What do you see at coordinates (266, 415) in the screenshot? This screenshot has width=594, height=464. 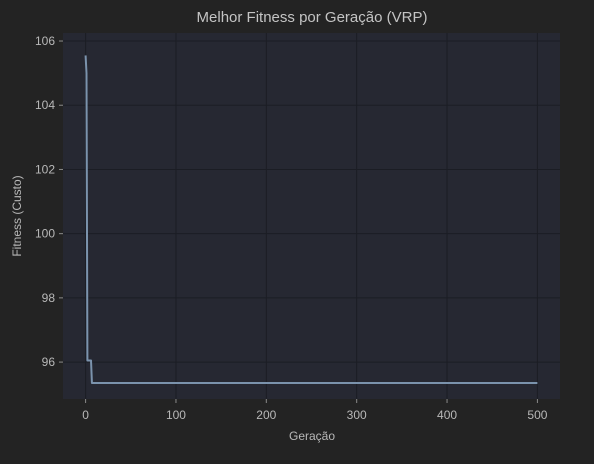 I see `x-tick-label: 200` at bounding box center [266, 415].